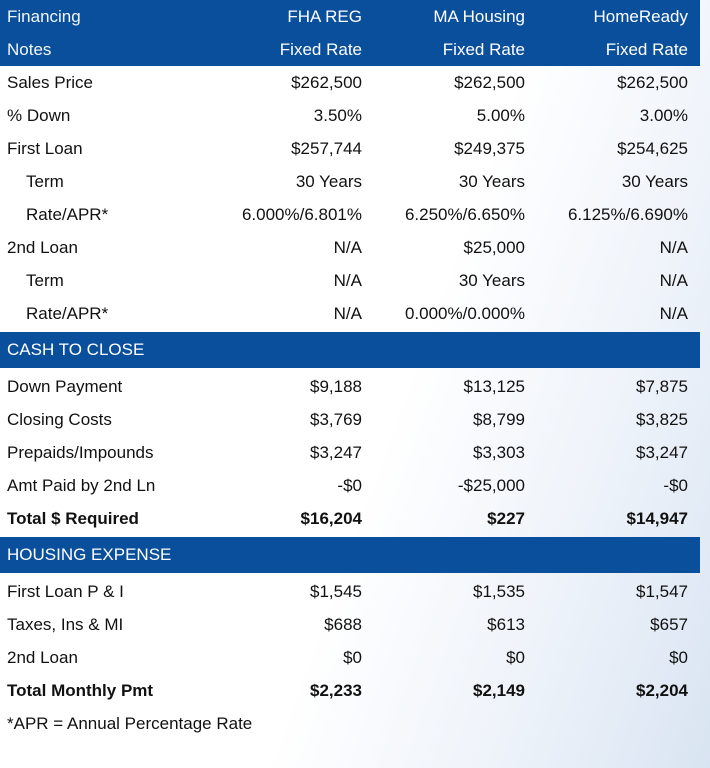 The height and width of the screenshot is (768, 710). Describe the element at coordinates (331, 518) in the screenshot. I see `cell-value: $16,204` at that location.